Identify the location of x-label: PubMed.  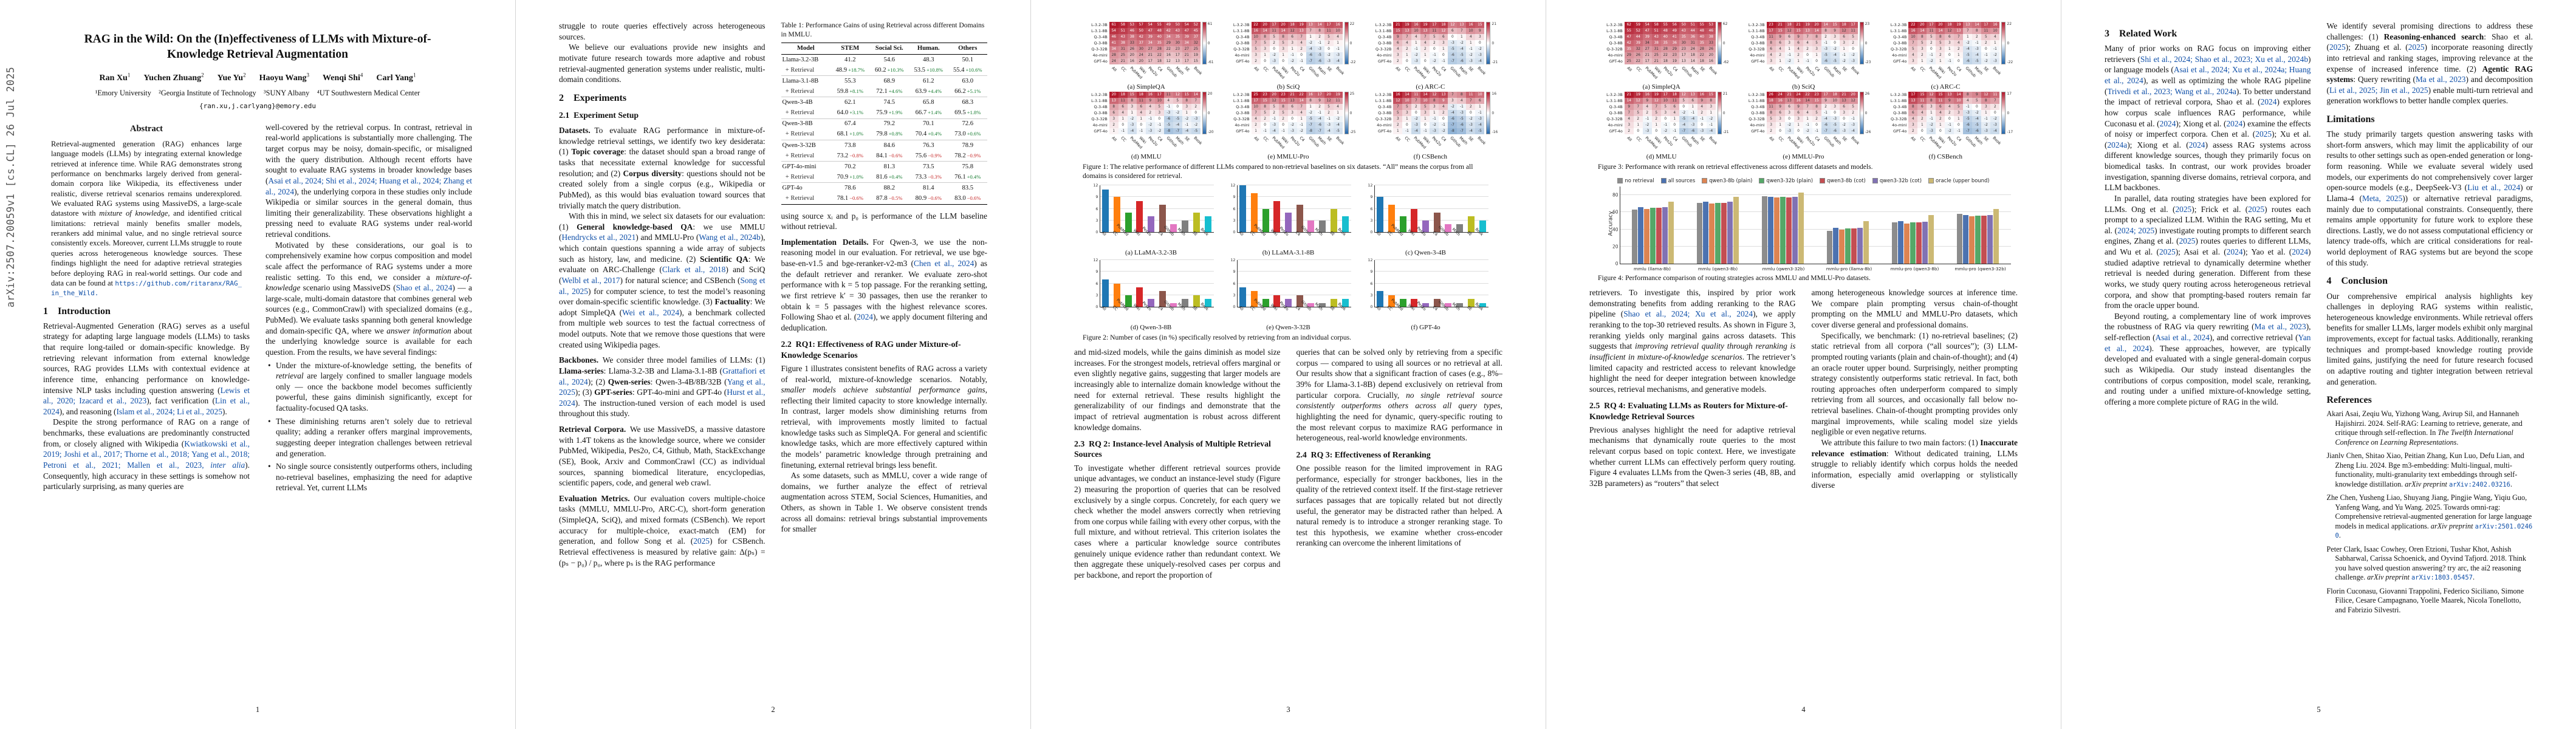
(1261, 236).